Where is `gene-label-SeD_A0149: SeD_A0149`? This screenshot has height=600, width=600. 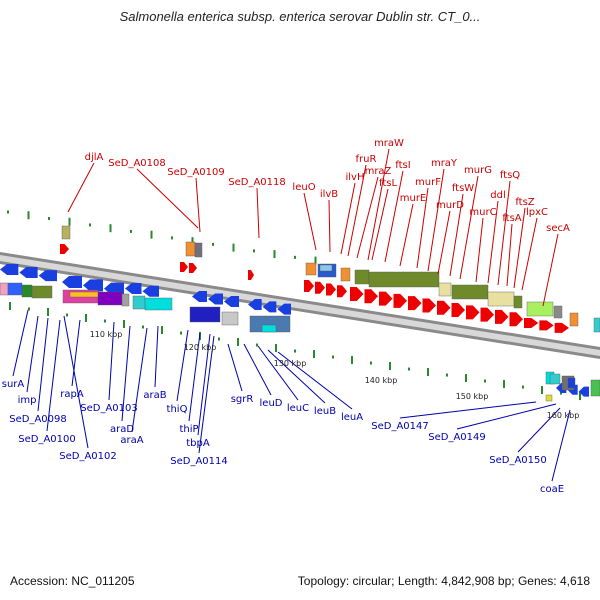
gene-label-SeD_A0149: SeD_A0149 is located at coordinates (457, 437).